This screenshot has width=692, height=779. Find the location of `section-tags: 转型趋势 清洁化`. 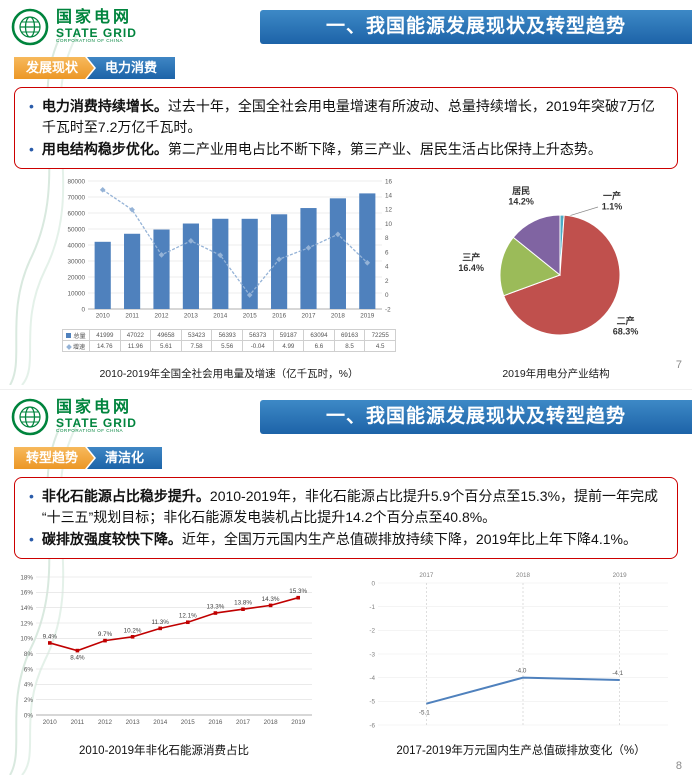

section-tags: 转型趋势 清洁化 is located at coordinates (353, 458).